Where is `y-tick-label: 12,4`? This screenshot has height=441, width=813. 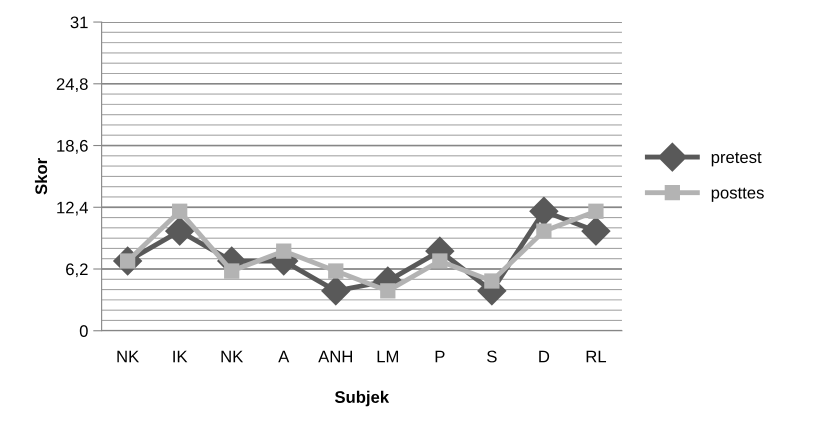
y-tick-label: 12,4 is located at coordinates (72, 209).